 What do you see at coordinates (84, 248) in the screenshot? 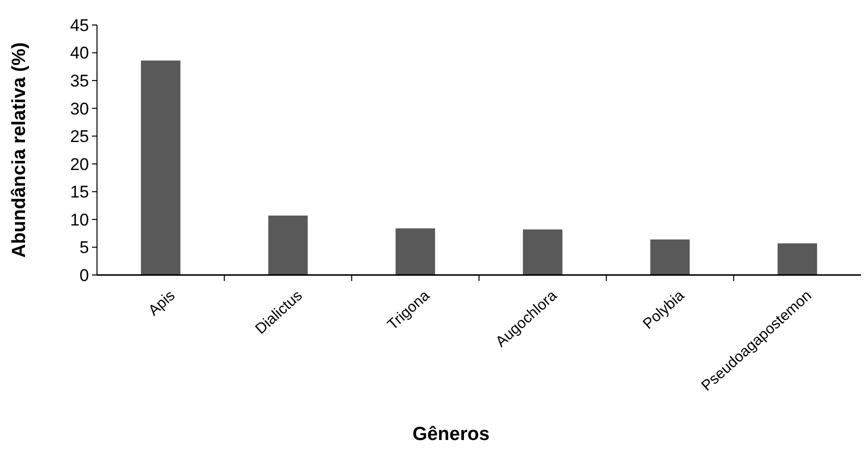
I see `y-tick-label: 5` at bounding box center [84, 248].